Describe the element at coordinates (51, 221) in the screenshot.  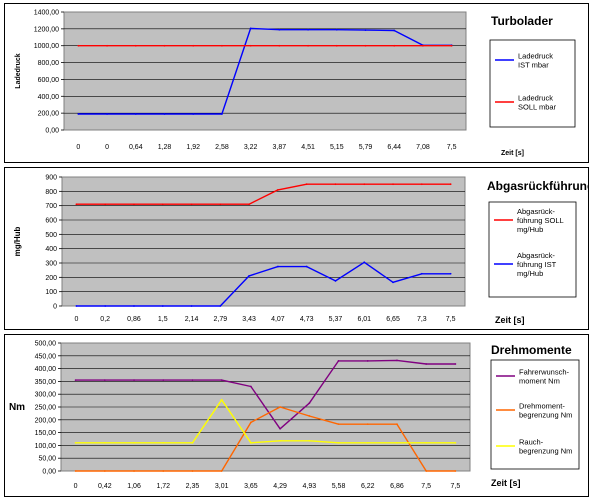
I see `y-tick-label: 600` at that location.